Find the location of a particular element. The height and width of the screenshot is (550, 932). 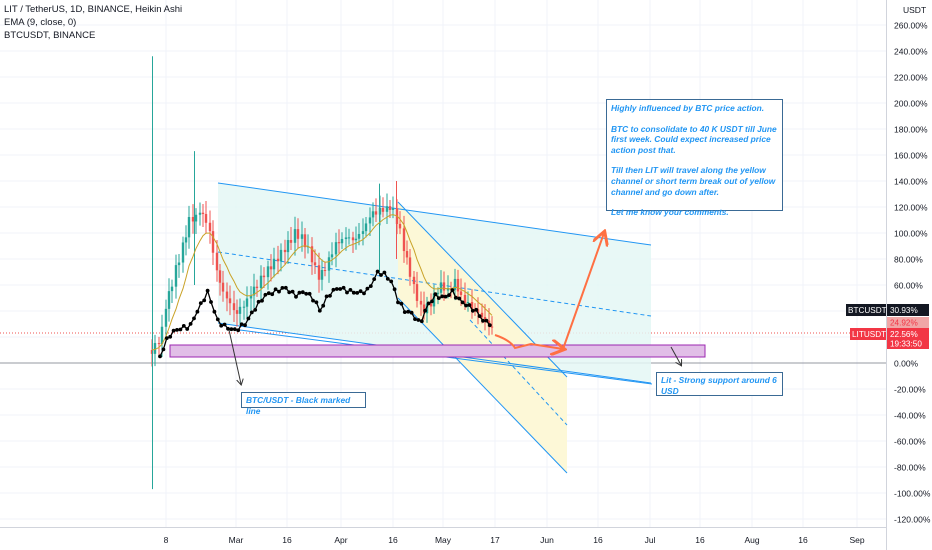

price-tick-label: 120.00% is located at coordinates (911, 208).